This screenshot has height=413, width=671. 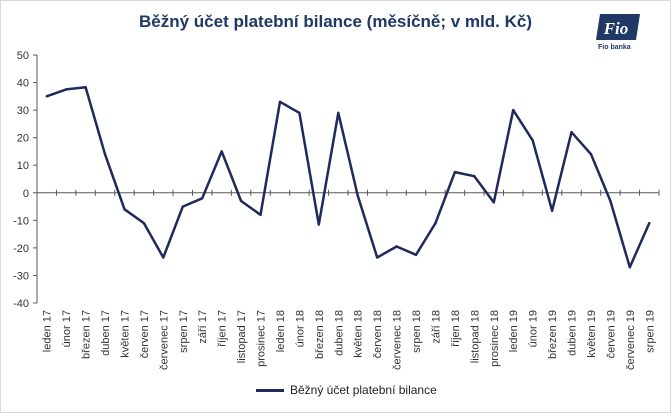 I want to click on x-tick-label: listopad 17, so click(x=242, y=336).